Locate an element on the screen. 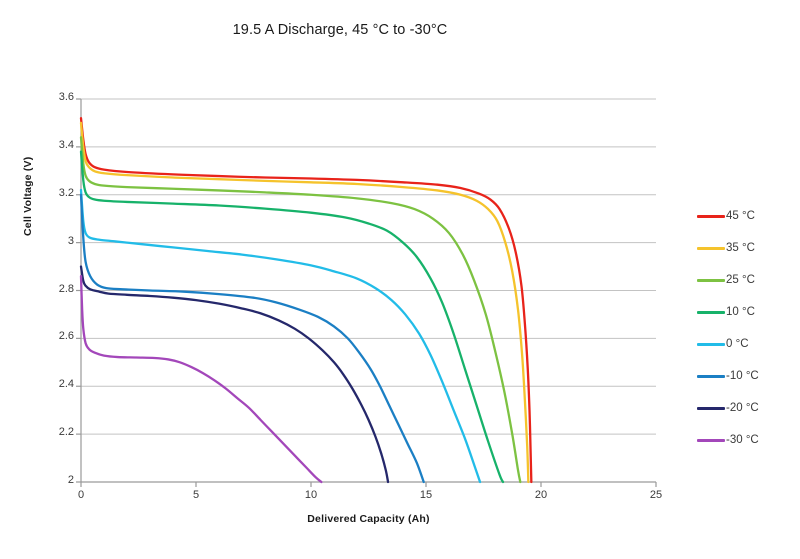  legend-item-label: 0 °C is located at coordinates (737, 344).